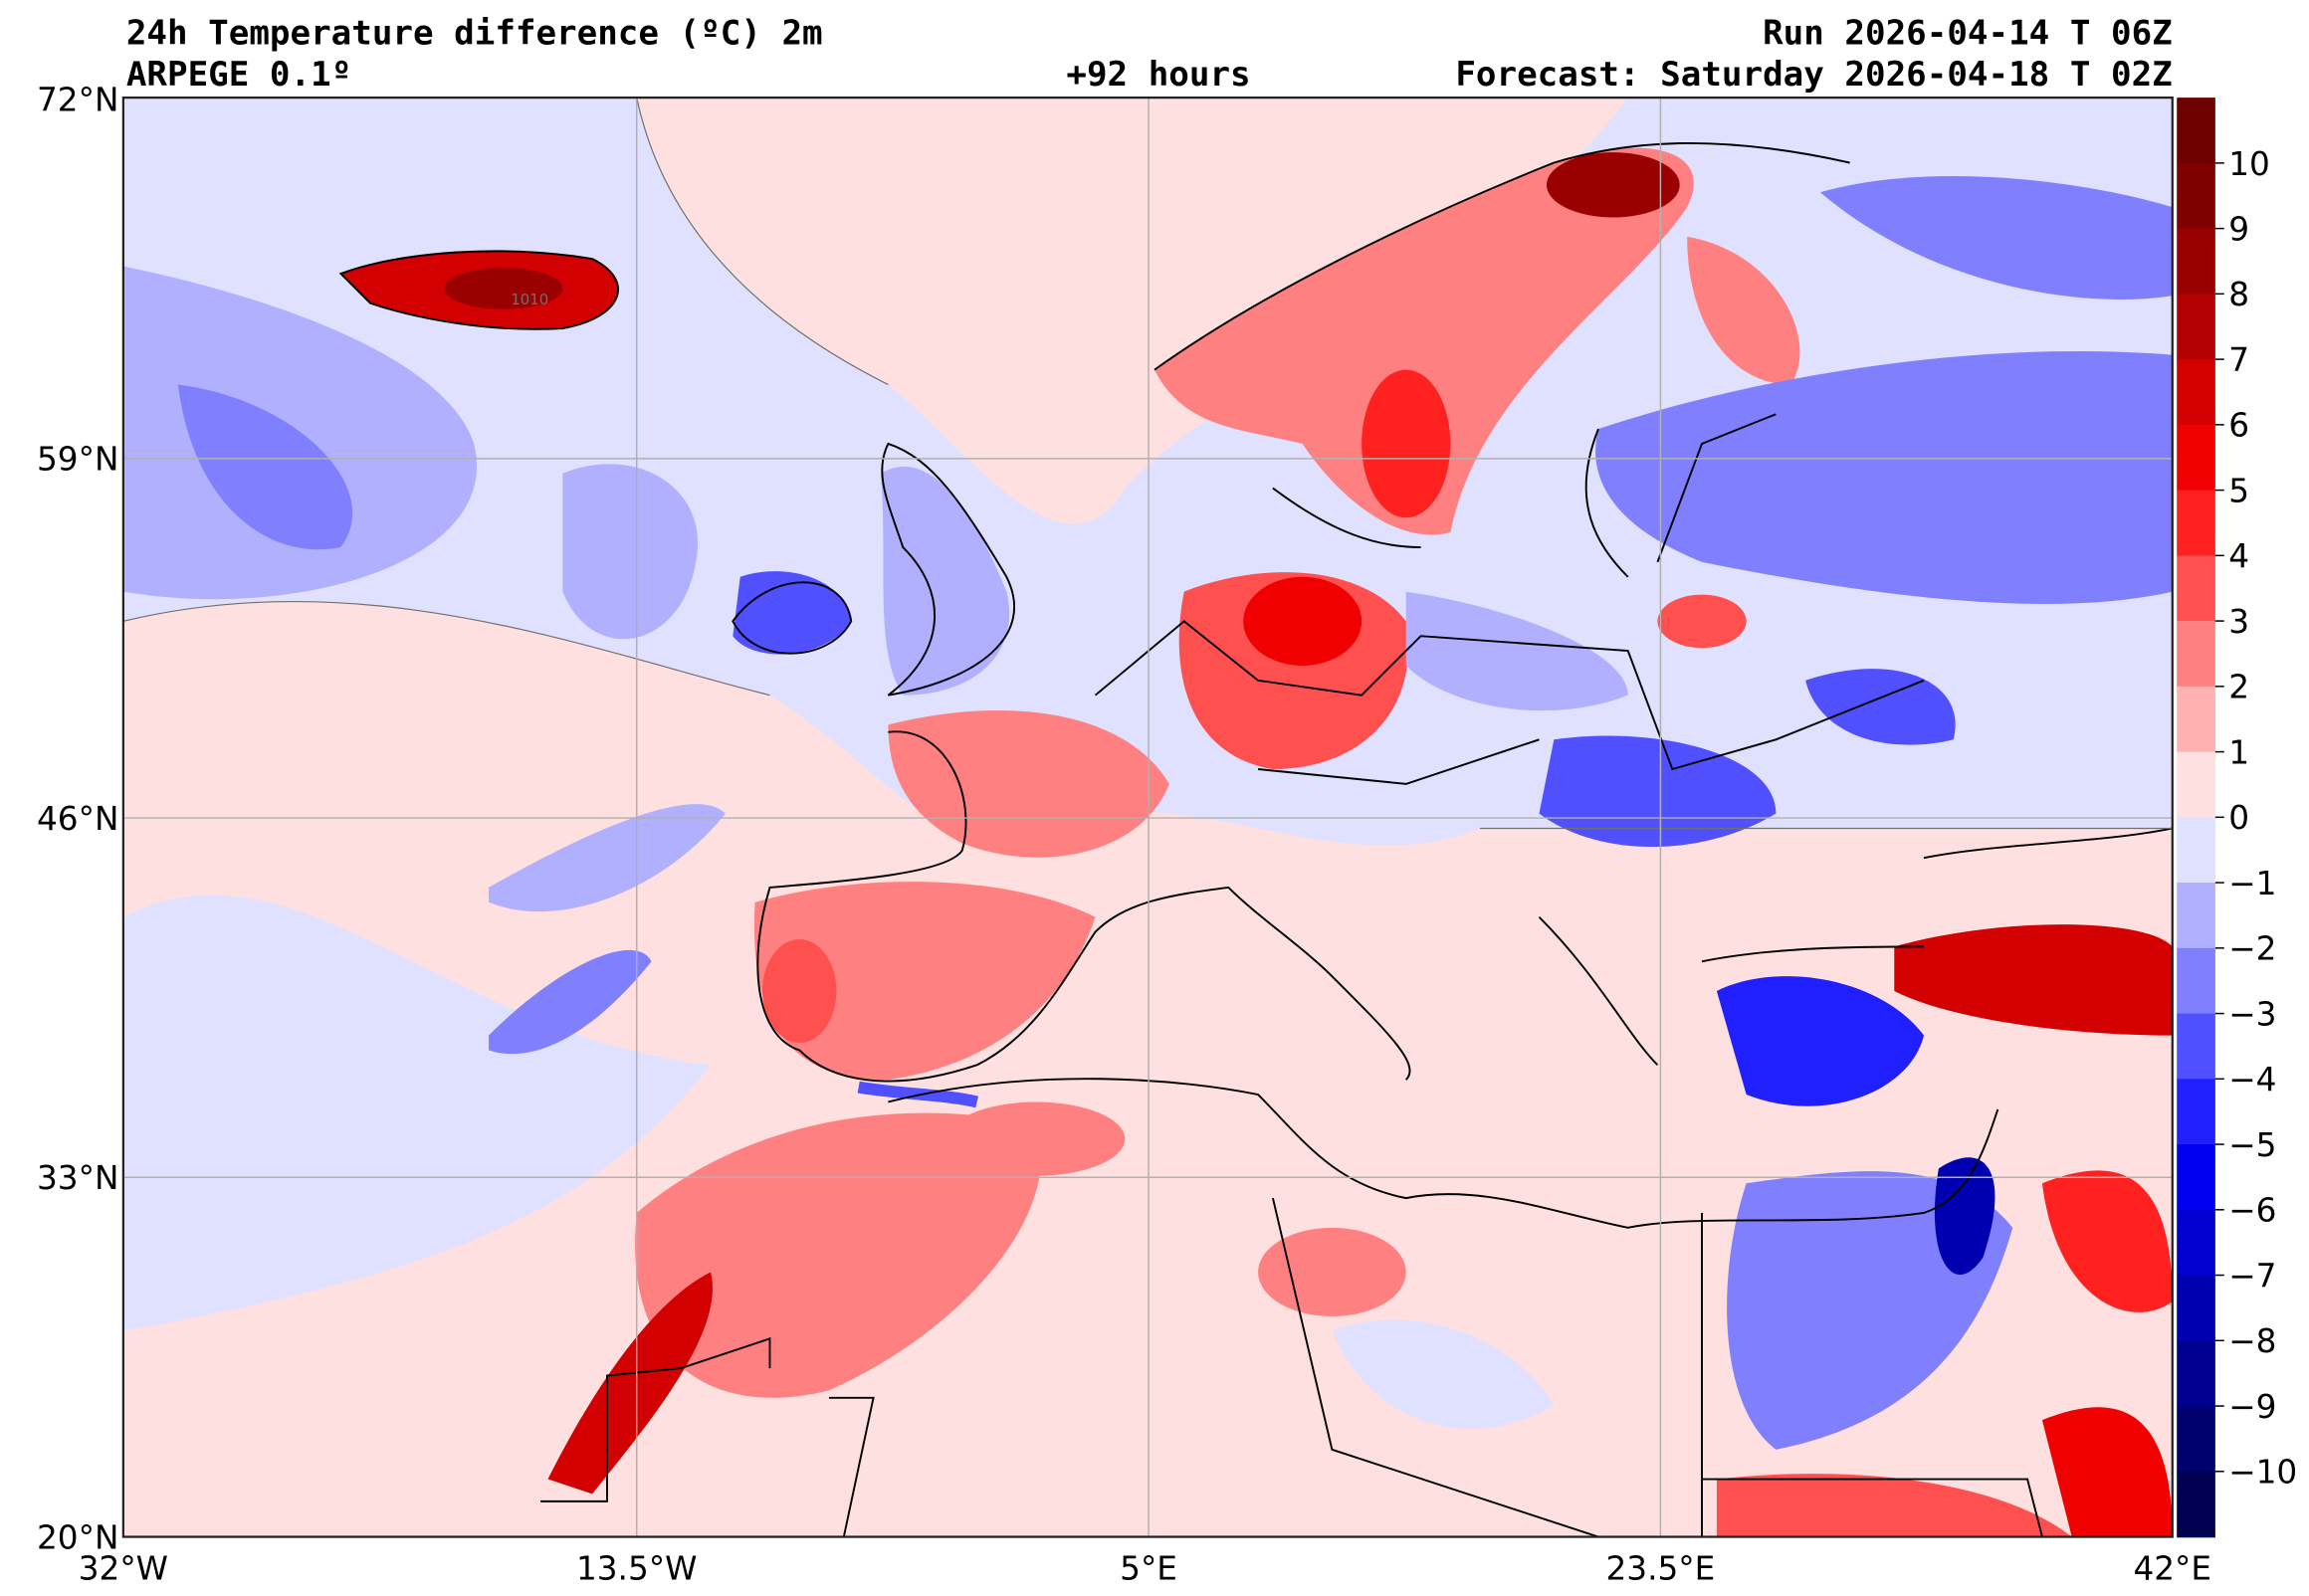 The height and width of the screenshot is (1596, 2309). I want to click on lon-label: 5°E, so click(1149, 1569).